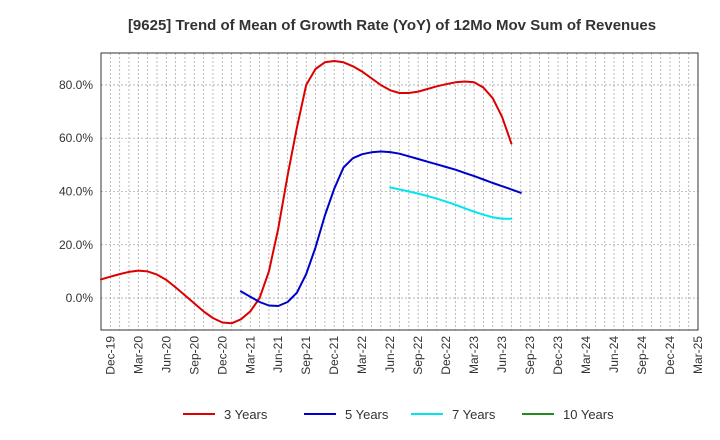 This screenshot has width=720, height=440. What do you see at coordinates (222, 355) in the screenshot?
I see `x-tick-label: Dec-20` at bounding box center [222, 355].